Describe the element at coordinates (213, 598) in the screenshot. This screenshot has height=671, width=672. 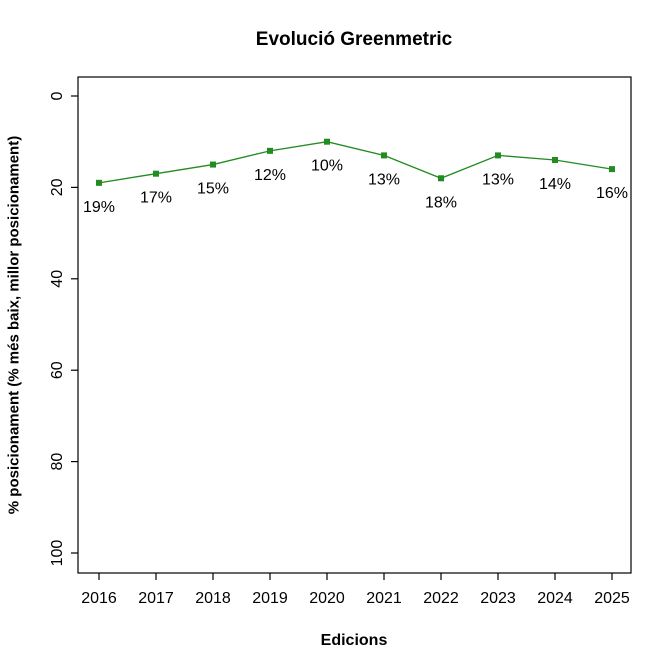
I see `x-tick-label: 2018` at that location.